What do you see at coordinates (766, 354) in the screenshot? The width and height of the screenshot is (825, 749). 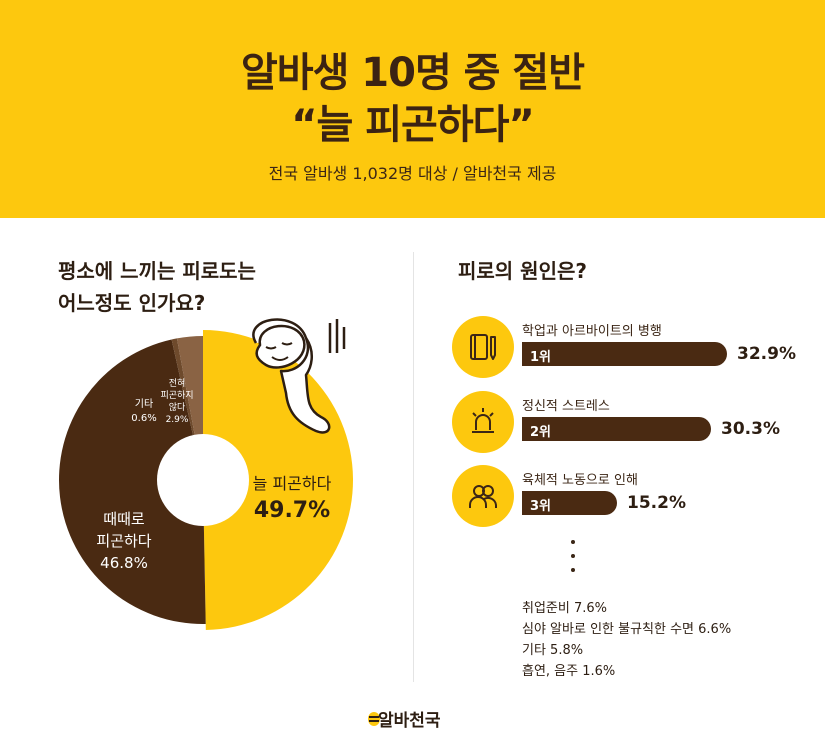 I see `cause-value: 32.9%` at bounding box center [766, 354].